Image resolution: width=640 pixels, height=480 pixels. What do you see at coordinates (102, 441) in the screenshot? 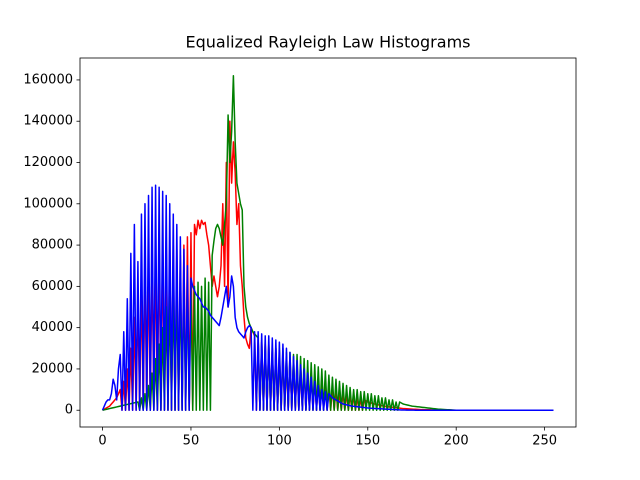
I see `x-tick-label: 0` at bounding box center [102, 441].